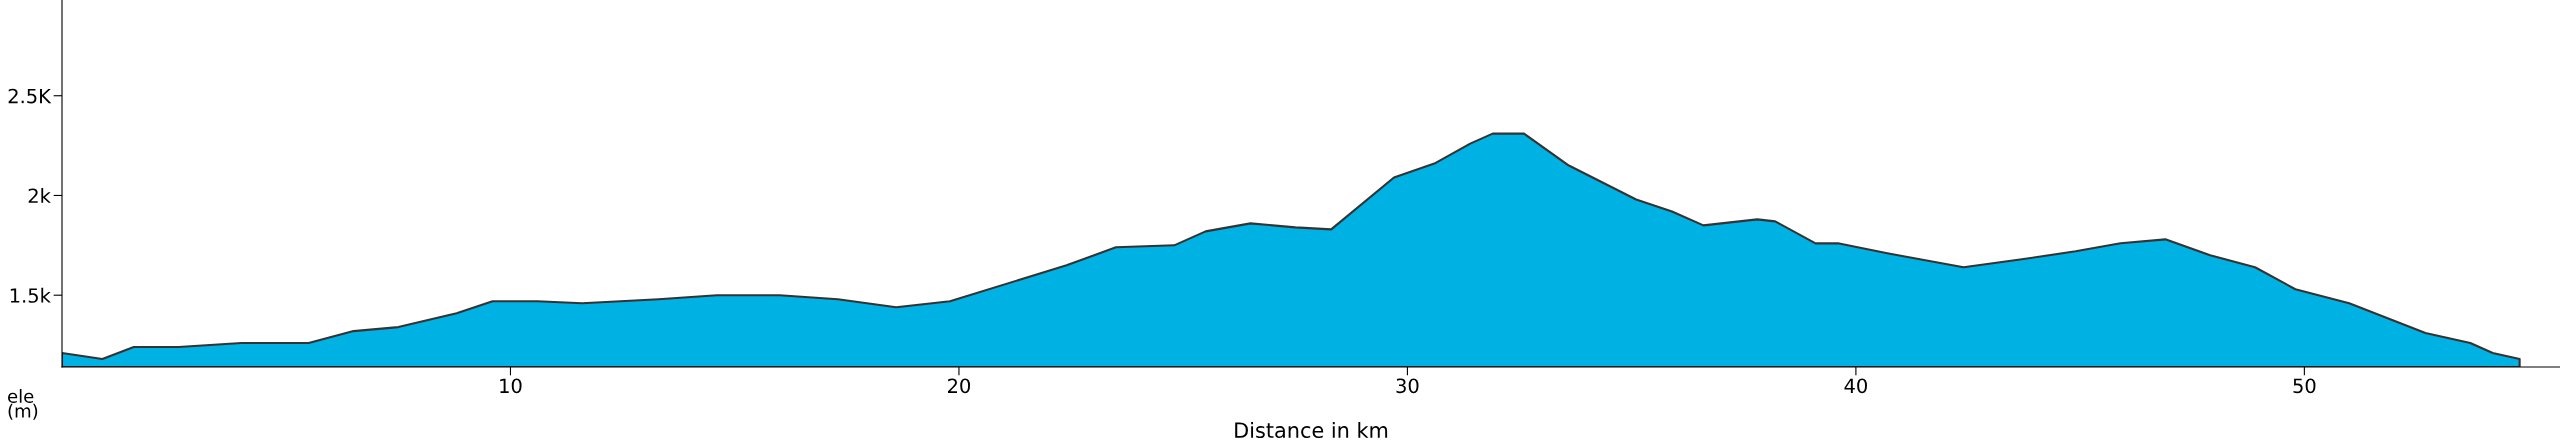  Describe the element at coordinates (1855, 386) in the screenshot. I see `x-tick-label: 40` at that location.